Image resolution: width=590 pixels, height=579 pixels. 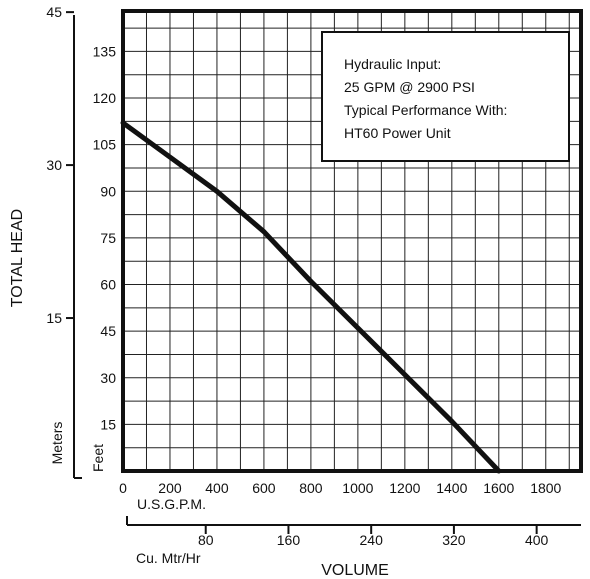 What do you see at coordinates (168, 558) in the screenshot?
I see `cumtr-label: Cu. Mtr/Hr` at bounding box center [168, 558].